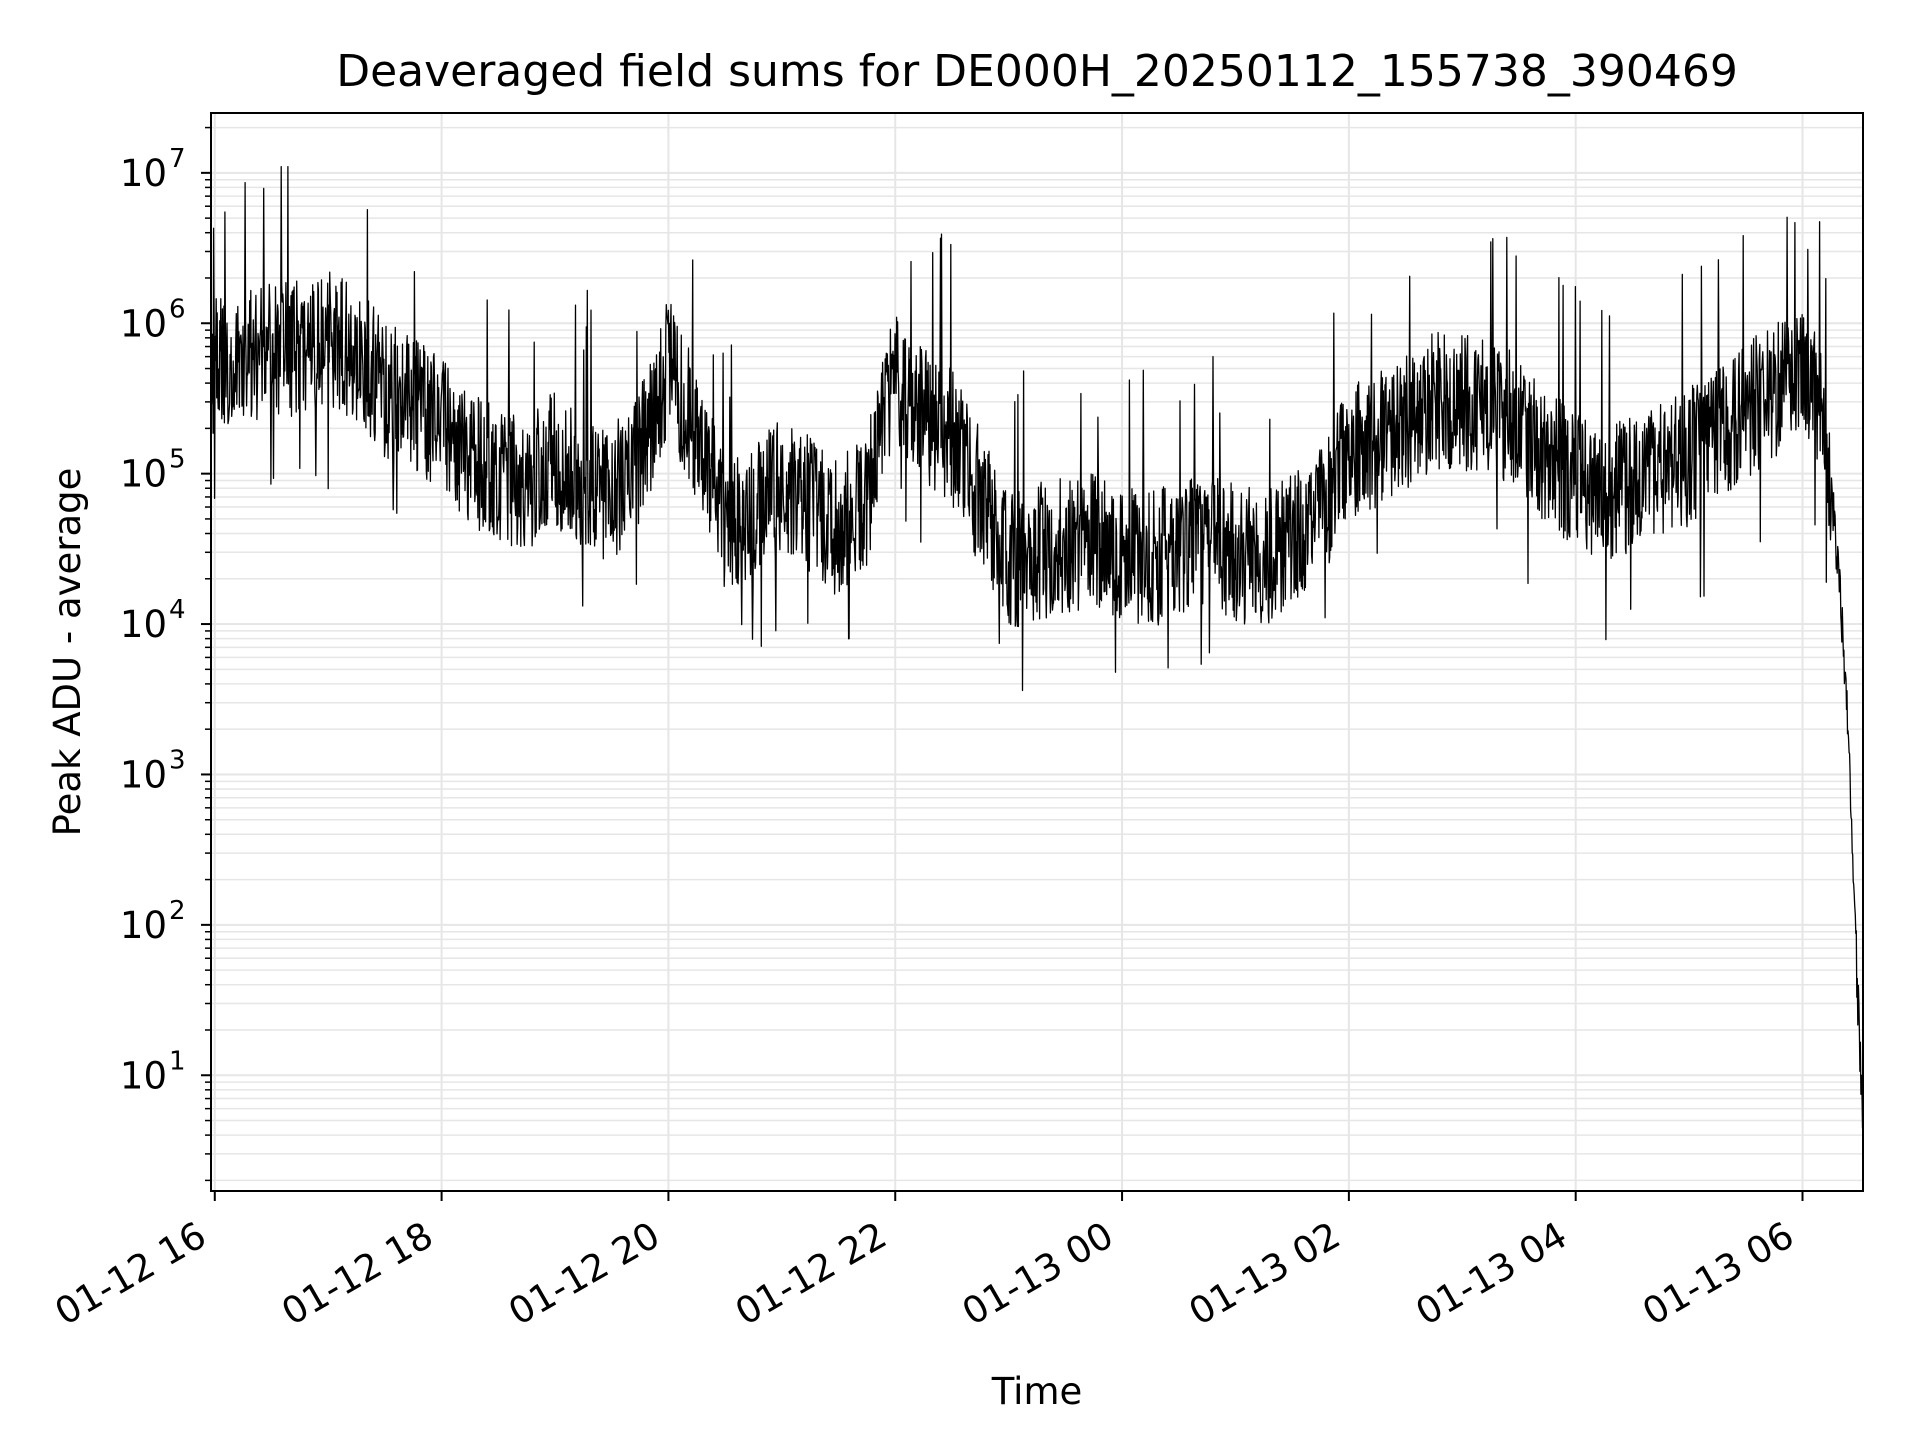 The height and width of the screenshot is (1445, 1920). I want to click on y-tick-label-exponent: 7, so click(177, 159).